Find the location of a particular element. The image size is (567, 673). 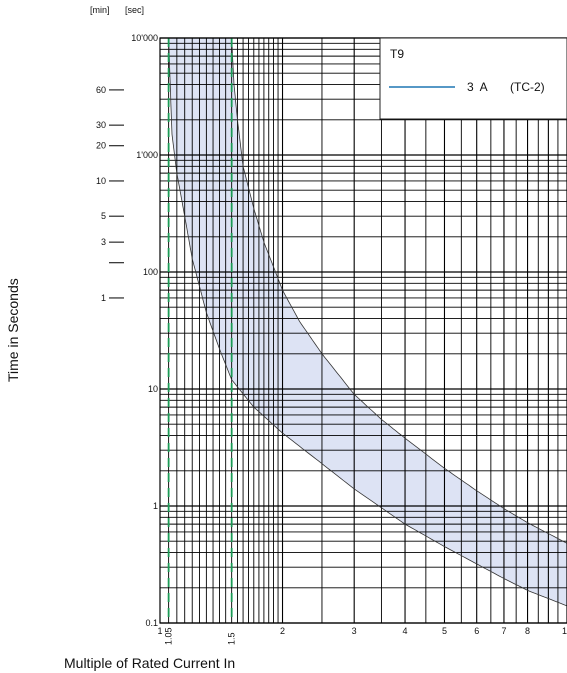

x-tick-label: 1.5 is located at coordinates (232, 638).